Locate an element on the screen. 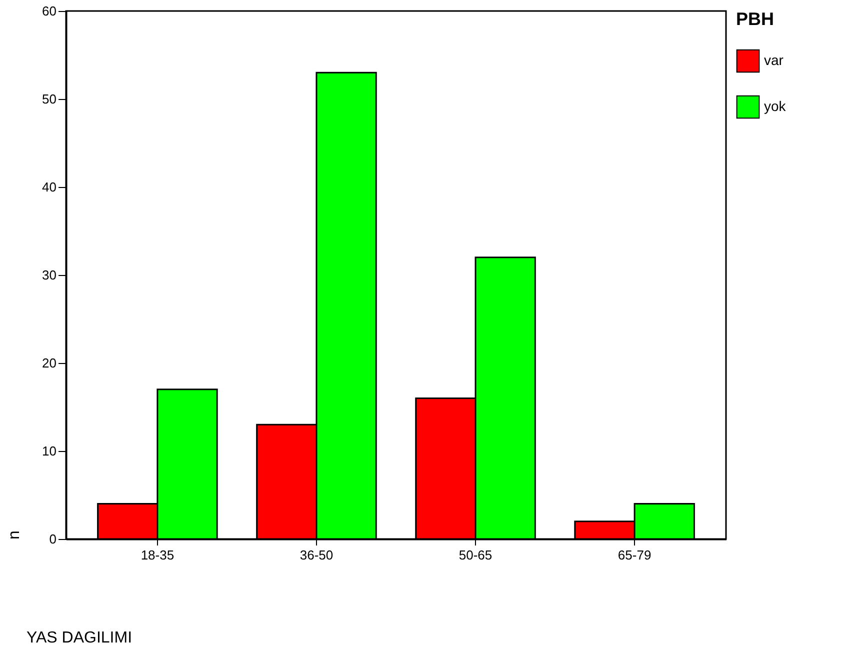  x-tick-label: 65-79 is located at coordinates (635, 555).